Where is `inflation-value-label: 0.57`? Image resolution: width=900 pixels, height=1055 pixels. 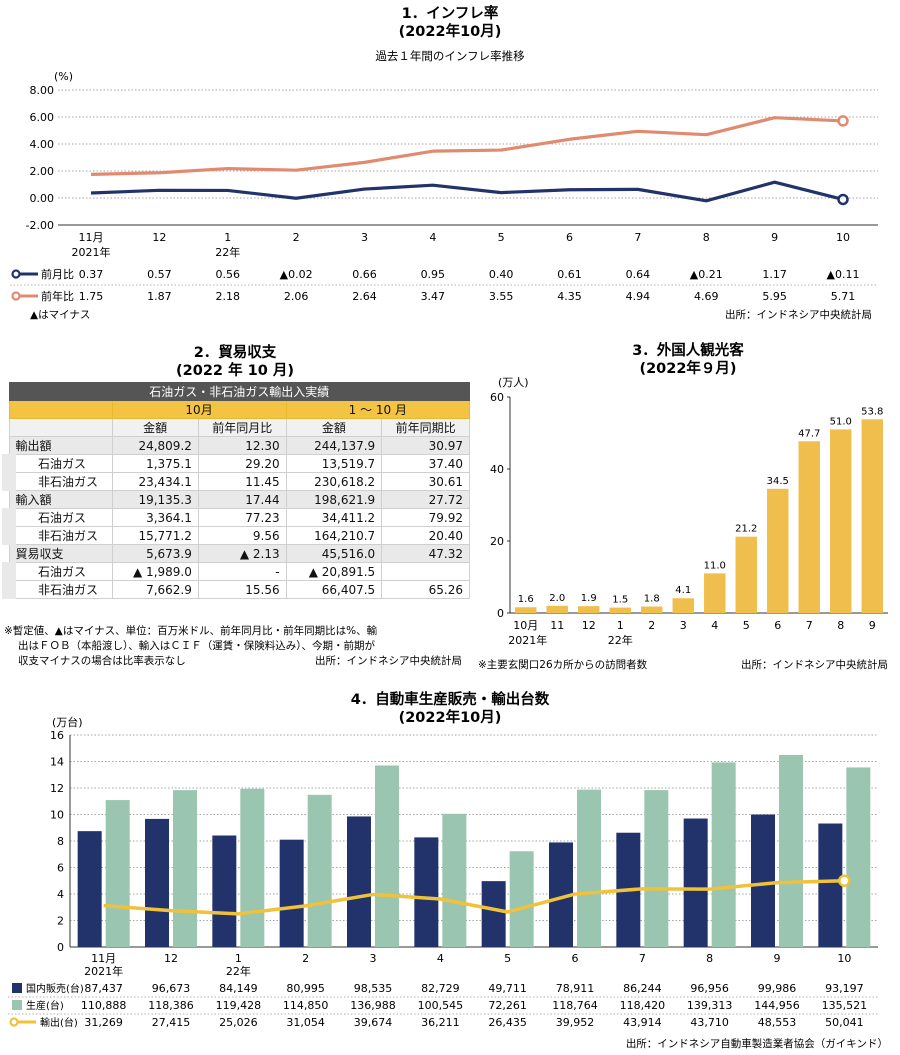 inflation-value-label: 0.57 is located at coordinates (159, 274).